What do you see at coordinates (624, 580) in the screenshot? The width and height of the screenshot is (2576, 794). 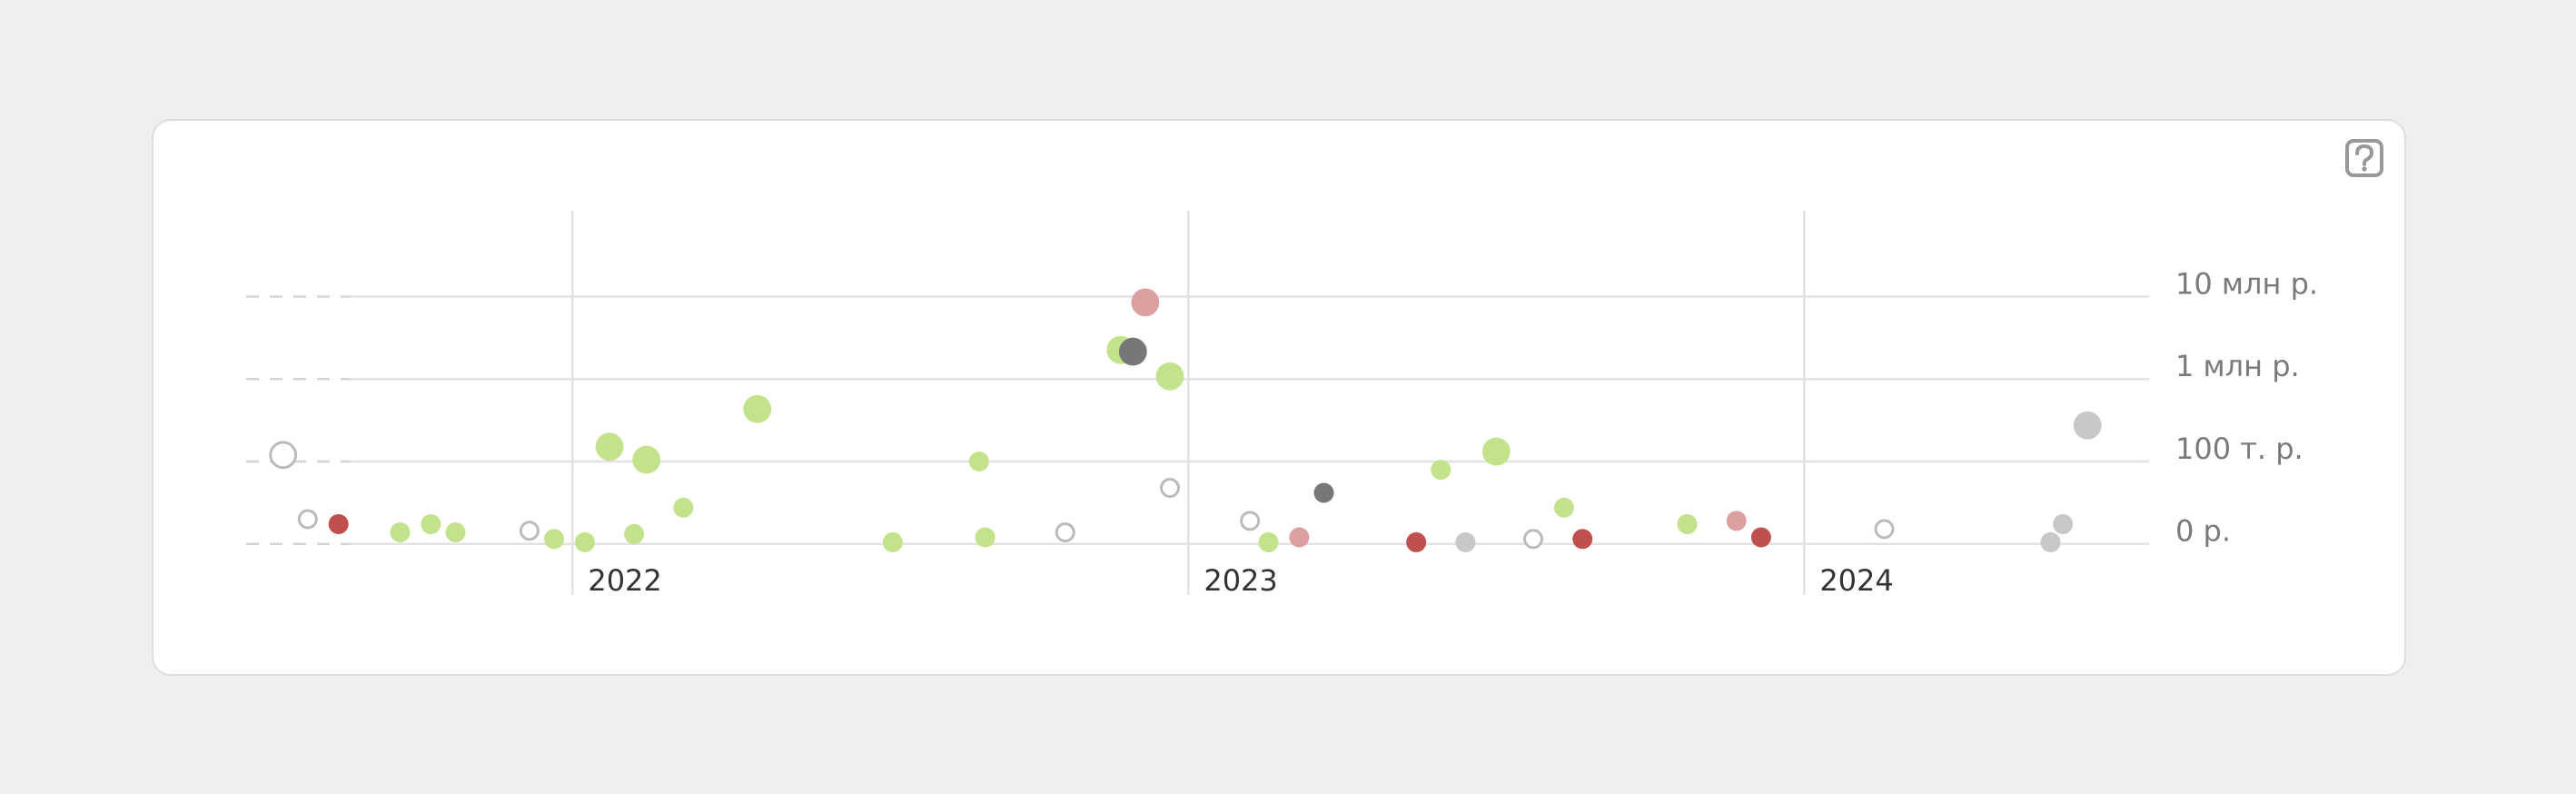 I see `x-tick-label: 2022` at bounding box center [624, 580].